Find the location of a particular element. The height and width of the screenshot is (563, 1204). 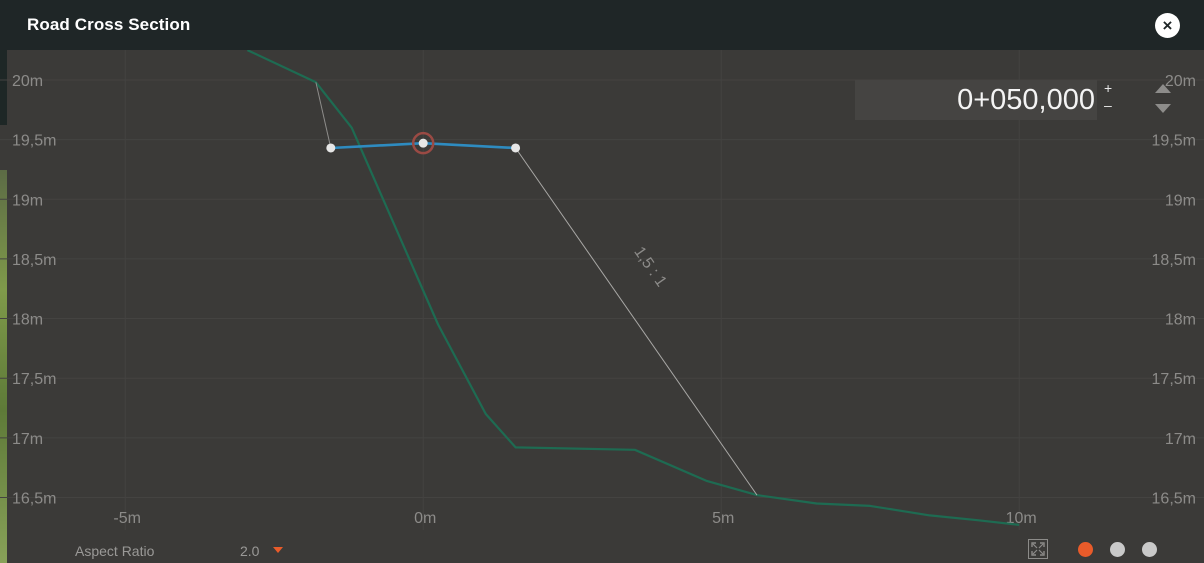

aspect-ratio-dropdown-icon is located at coordinates (278, 550).